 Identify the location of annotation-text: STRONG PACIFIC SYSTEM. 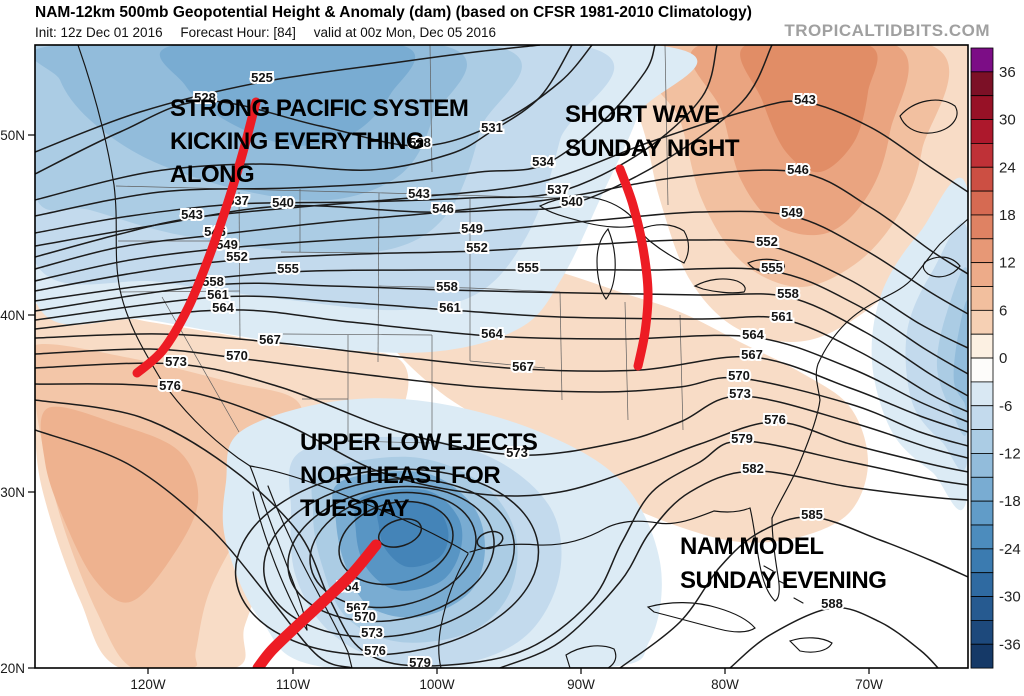
(319, 108).